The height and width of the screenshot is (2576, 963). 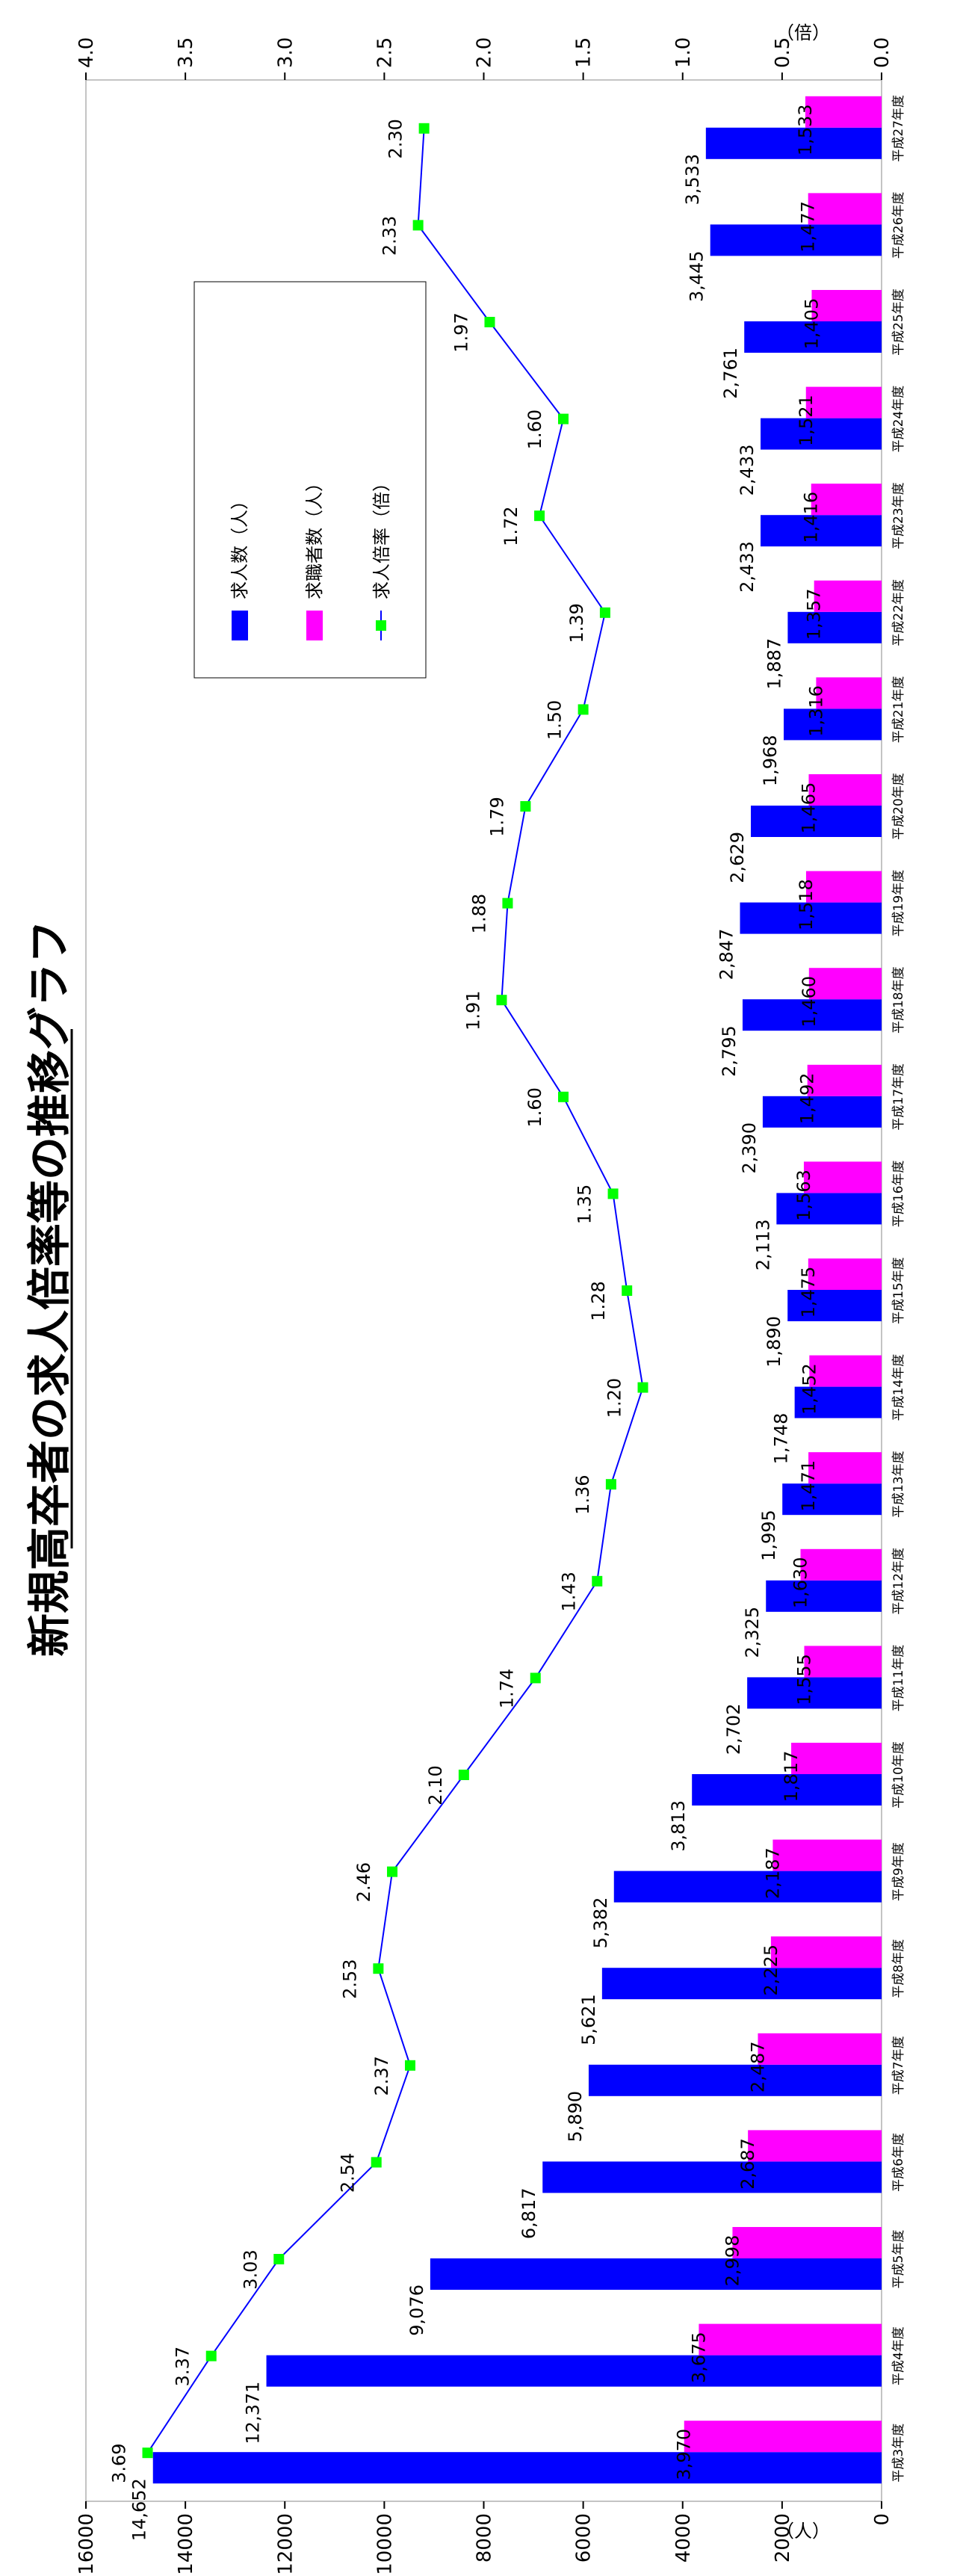 I want to click on ratio-label: 3.03, so click(x=250, y=2269).